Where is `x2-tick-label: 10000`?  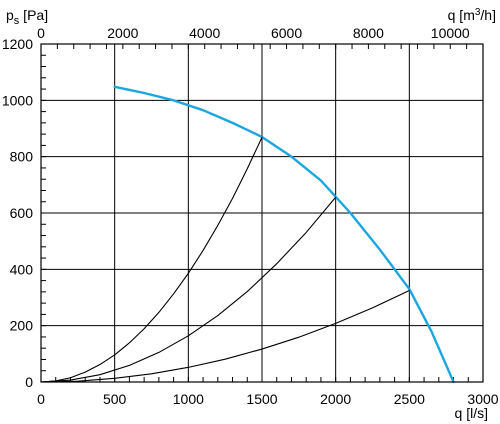 x2-tick-label: 10000 is located at coordinates (450, 33).